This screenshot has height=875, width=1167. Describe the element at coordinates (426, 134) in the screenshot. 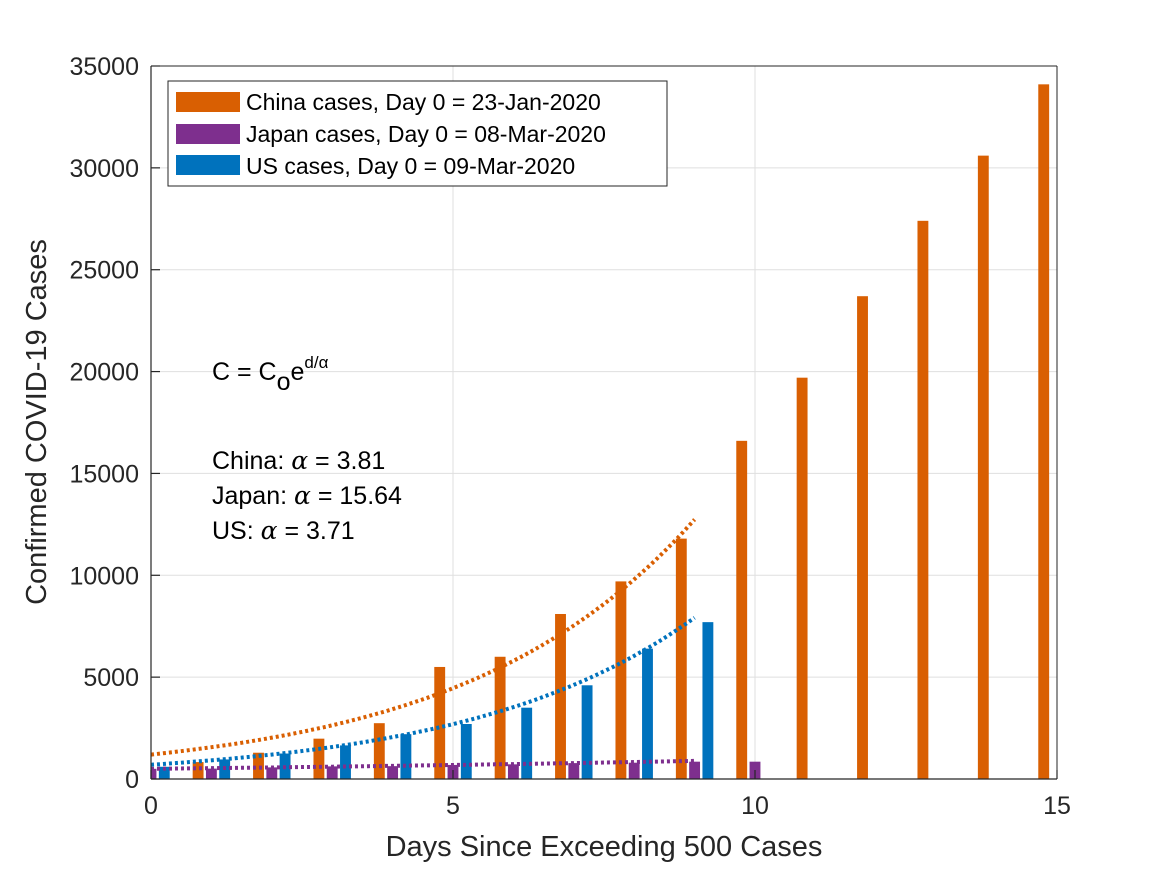

I see `legend-entry-japan: Japan cases, Day 0 = 08-Mar-2020` at that location.